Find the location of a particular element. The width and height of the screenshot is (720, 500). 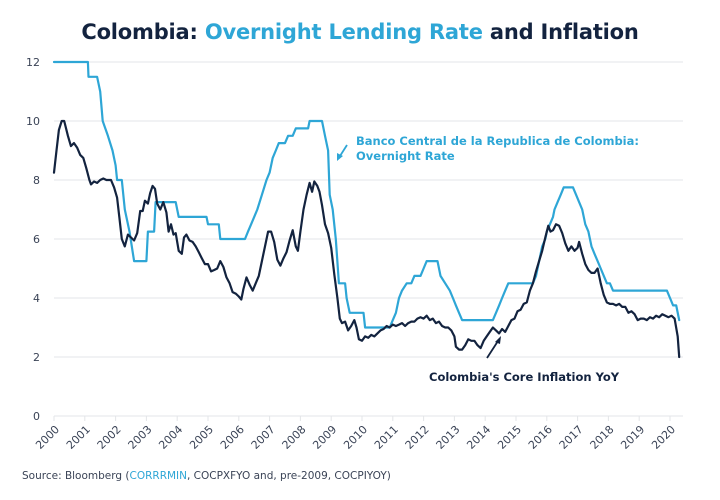

inflation-arrowhead-icon is located at coordinates (498, 340).